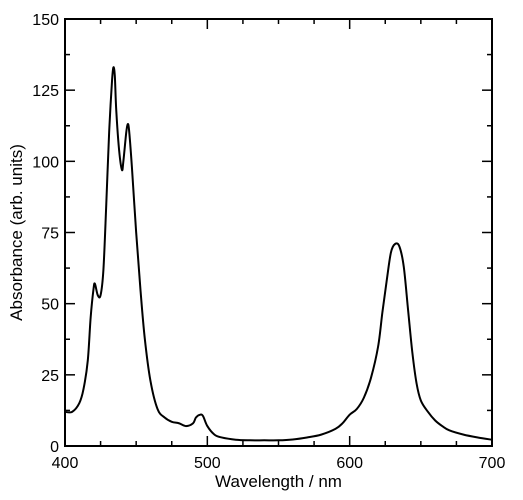  What do you see at coordinates (50, 376) in the screenshot?
I see `y-tick-label: 25` at bounding box center [50, 376].